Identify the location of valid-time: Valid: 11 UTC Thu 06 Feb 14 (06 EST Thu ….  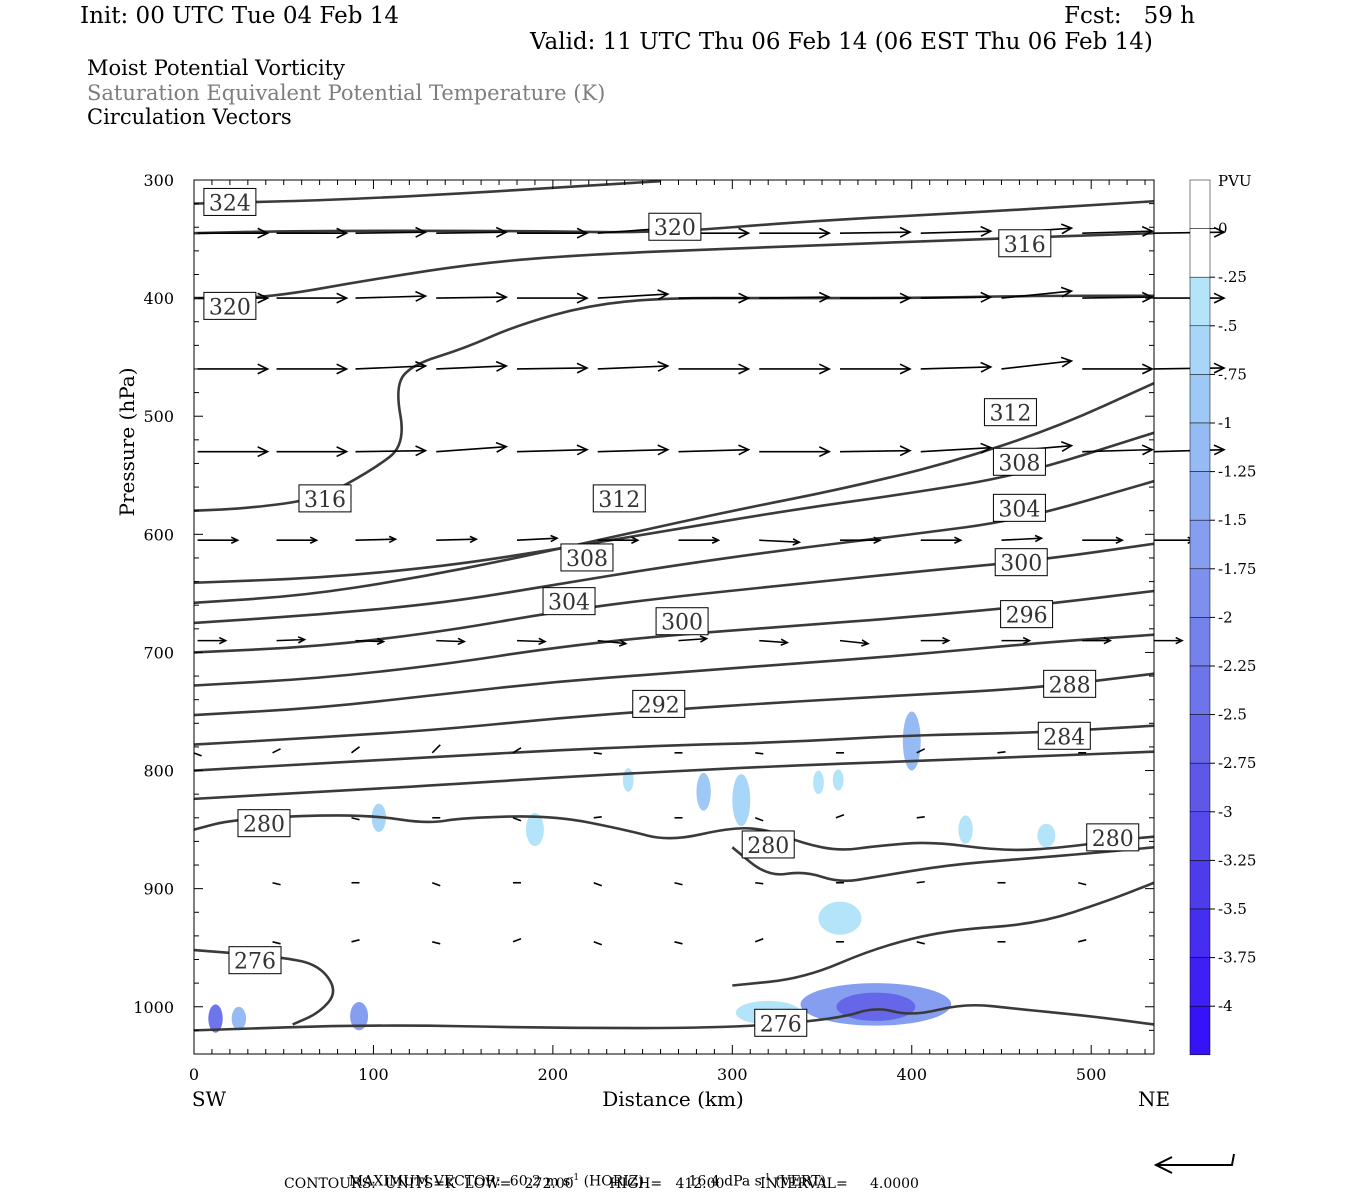
(841, 42).